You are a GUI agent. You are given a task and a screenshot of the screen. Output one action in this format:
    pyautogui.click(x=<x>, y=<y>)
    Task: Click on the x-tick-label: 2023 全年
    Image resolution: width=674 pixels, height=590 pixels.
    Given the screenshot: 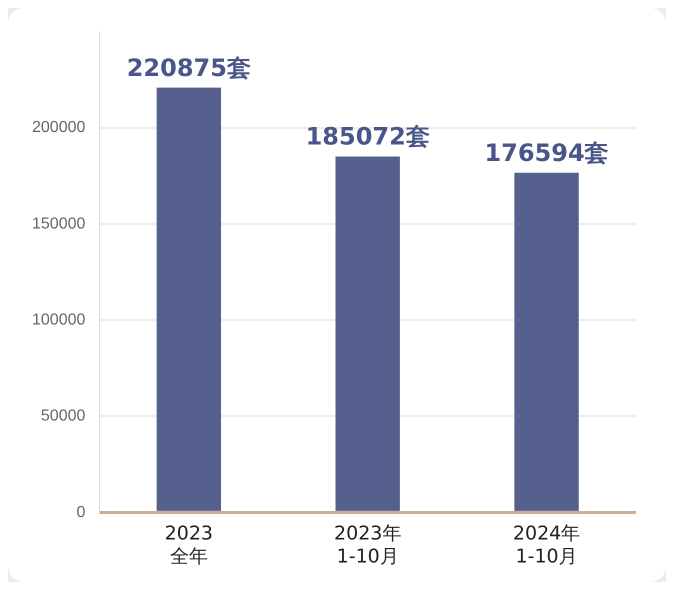 What is the action you would take?
    pyautogui.click(x=189, y=545)
    